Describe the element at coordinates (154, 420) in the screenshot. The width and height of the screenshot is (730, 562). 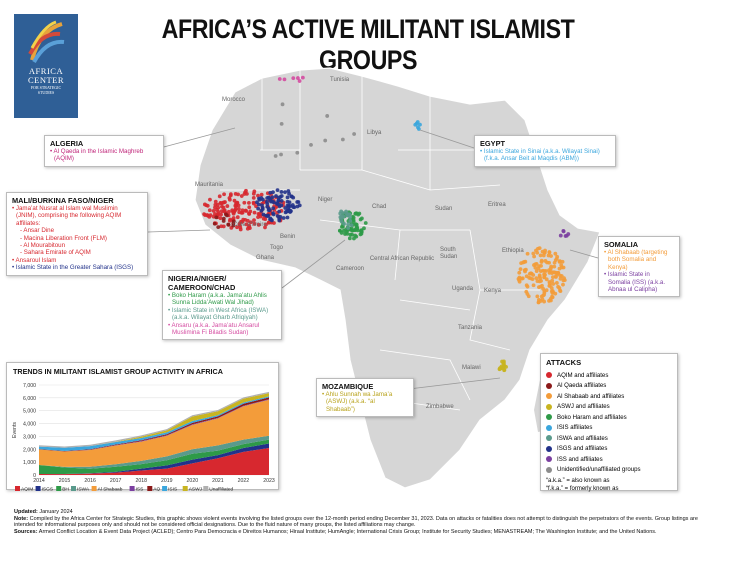
I see `area-series-aswj` at that location.